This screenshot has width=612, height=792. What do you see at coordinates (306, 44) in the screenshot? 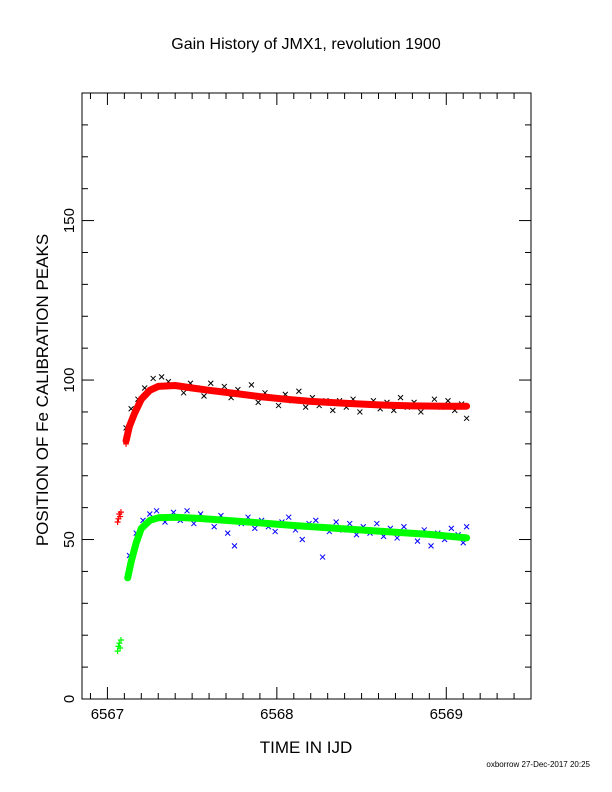
I see `page-title: Gain History of JMX1, revolution 1900` at bounding box center [306, 44].